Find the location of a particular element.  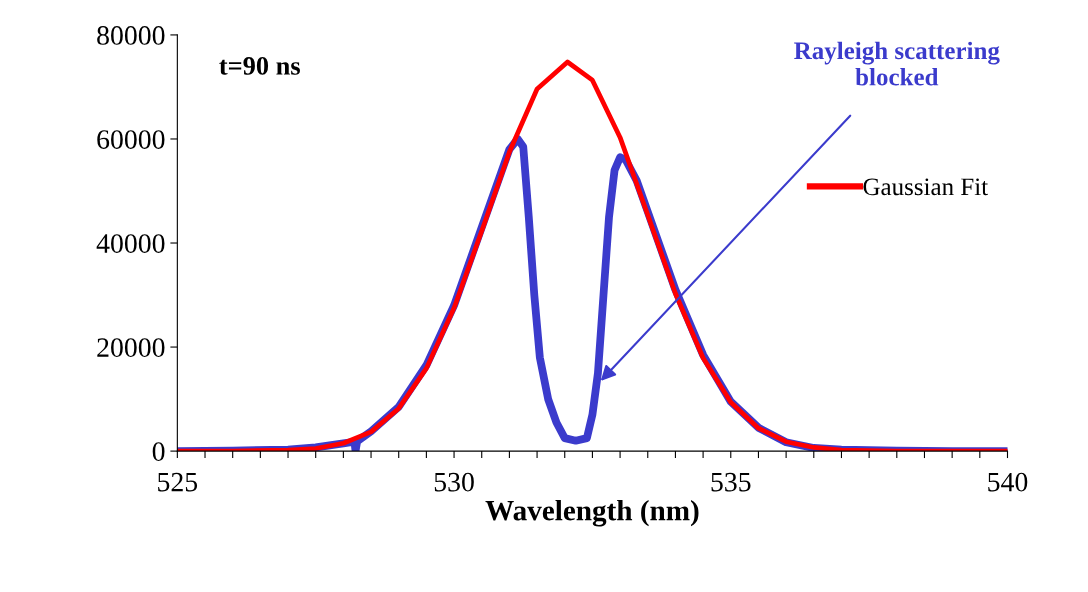

legend-label: Gaussian Fit is located at coordinates (925, 187).